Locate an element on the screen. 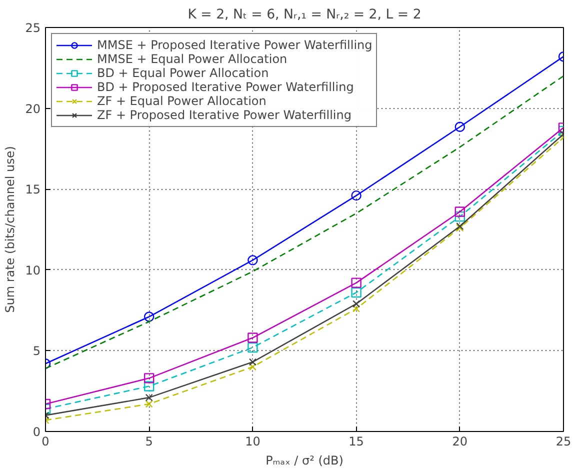 Image resolution: width=579 pixels, height=474 pixels. legend-label: BD + Equal Power Allocation is located at coordinates (183, 73).